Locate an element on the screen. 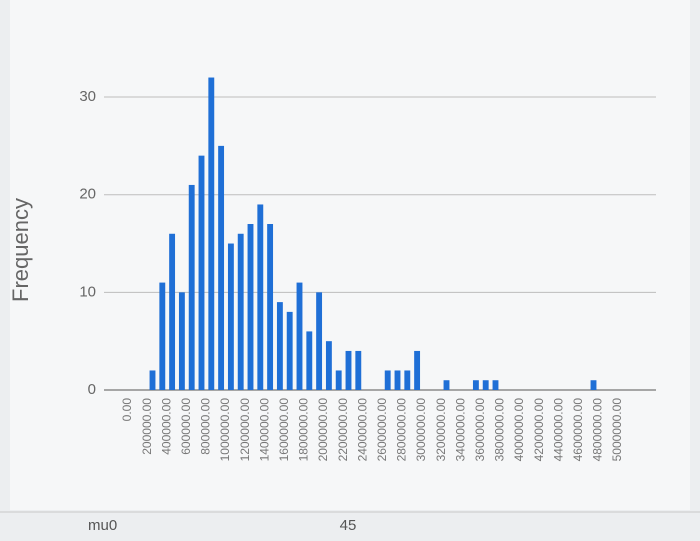 The height and width of the screenshot is (541, 700). x-tick-label: 600000.00 is located at coordinates (186, 426).